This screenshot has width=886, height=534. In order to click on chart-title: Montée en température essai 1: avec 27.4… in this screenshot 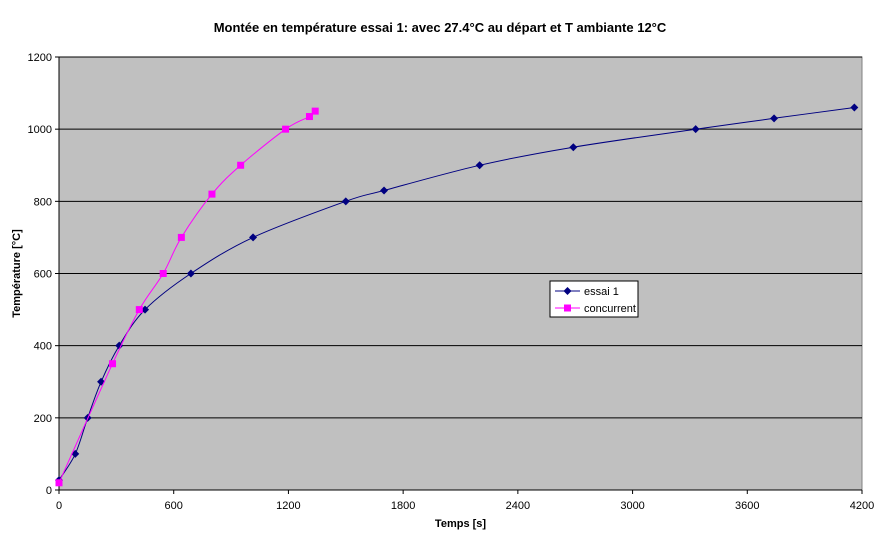, I will do `click(440, 27)`.